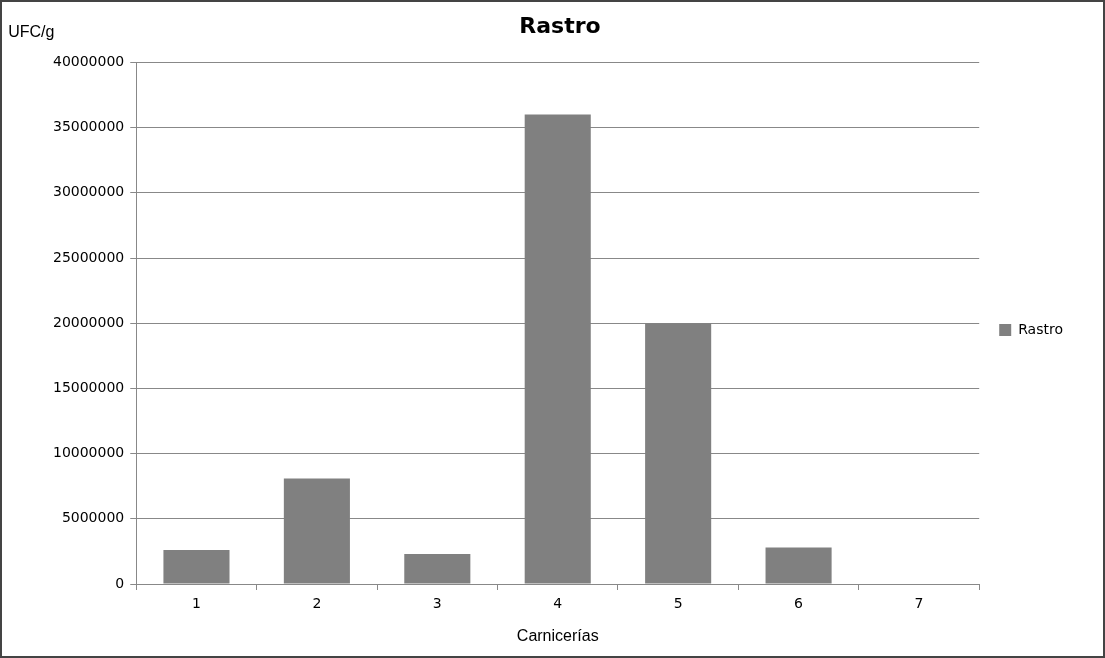 The height and width of the screenshot is (658, 1105). What do you see at coordinates (88, 61) in the screenshot?
I see `y-tick-label: 40000000` at bounding box center [88, 61].